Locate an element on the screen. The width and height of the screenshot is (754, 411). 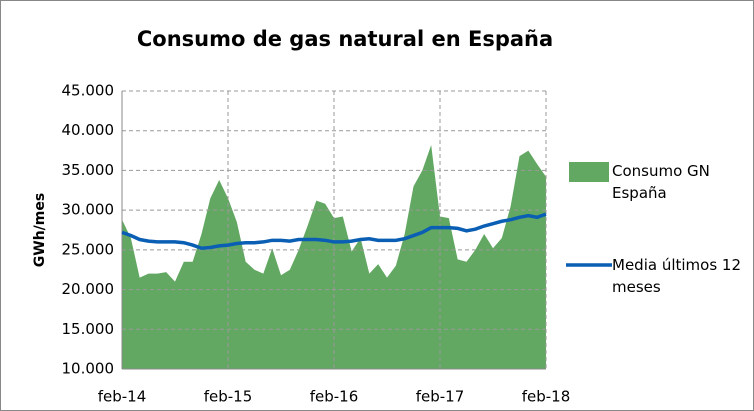
legend-label: Consumo GN España is located at coordinates (661, 182).